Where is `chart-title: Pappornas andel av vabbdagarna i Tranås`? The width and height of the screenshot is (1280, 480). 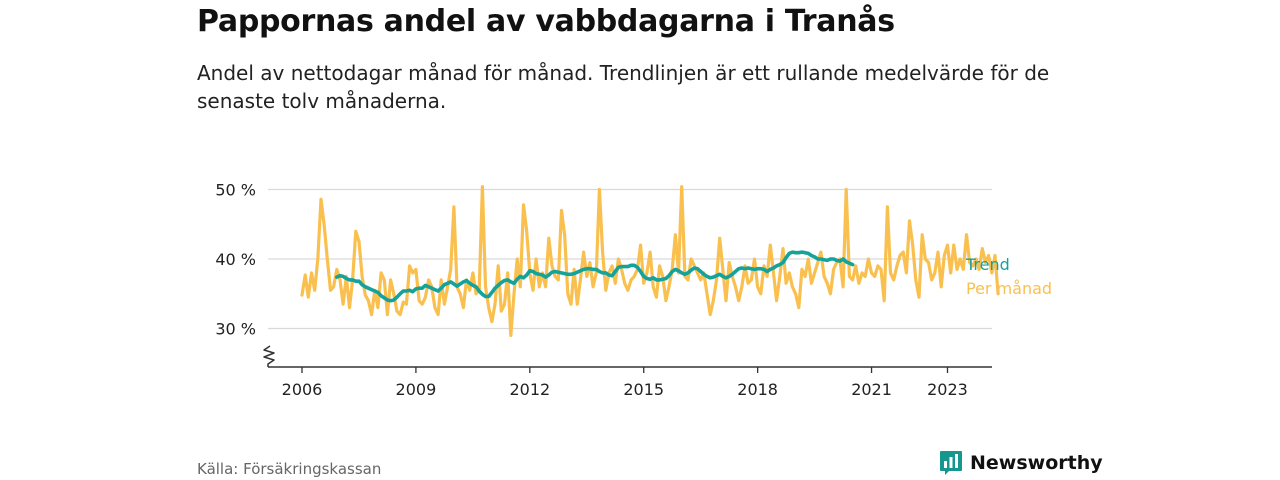
chart-title: Pappornas andel av vabbdagarna i Tranås is located at coordinates (546, 21).